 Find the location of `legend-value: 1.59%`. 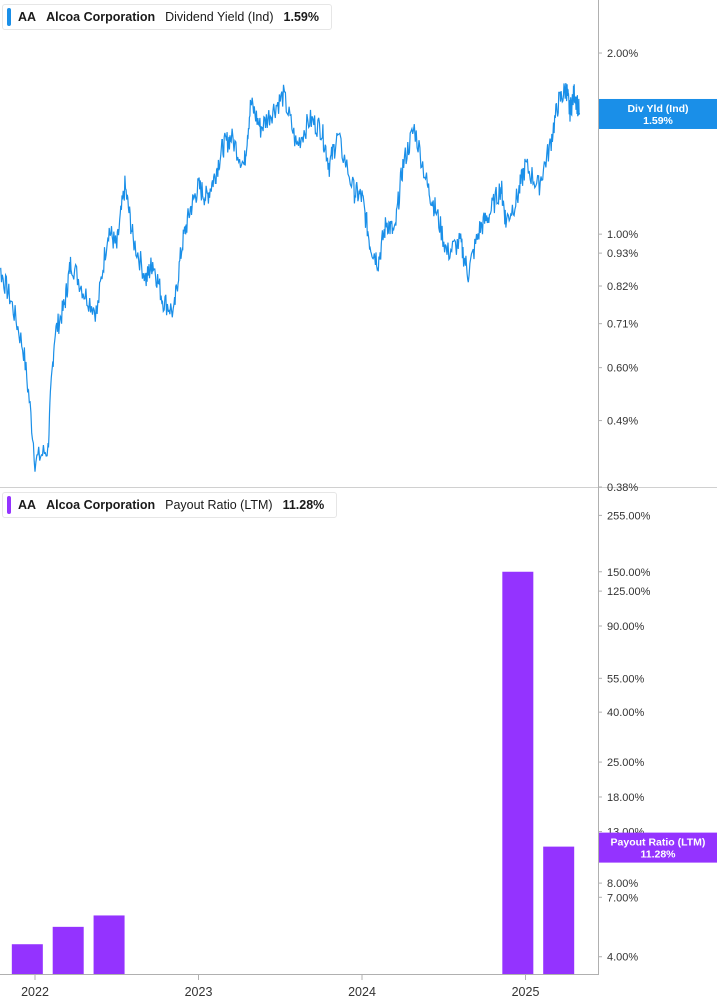

legend-value: 1.59% is located at coordinates (301, 17).